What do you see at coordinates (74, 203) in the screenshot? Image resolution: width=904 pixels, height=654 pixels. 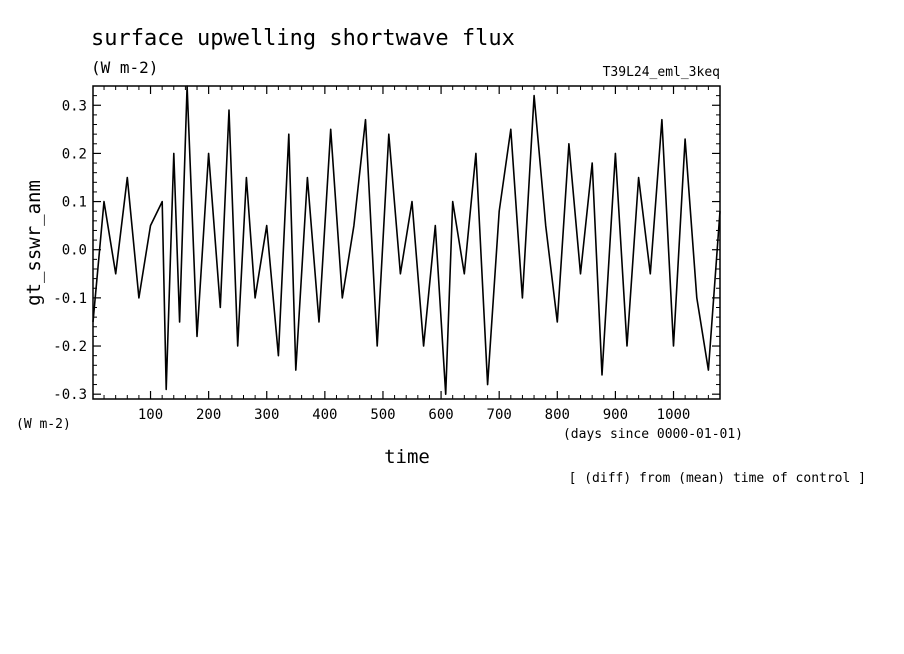 I see `y-tick-label: 0.1` at bounding box center [74, 203].